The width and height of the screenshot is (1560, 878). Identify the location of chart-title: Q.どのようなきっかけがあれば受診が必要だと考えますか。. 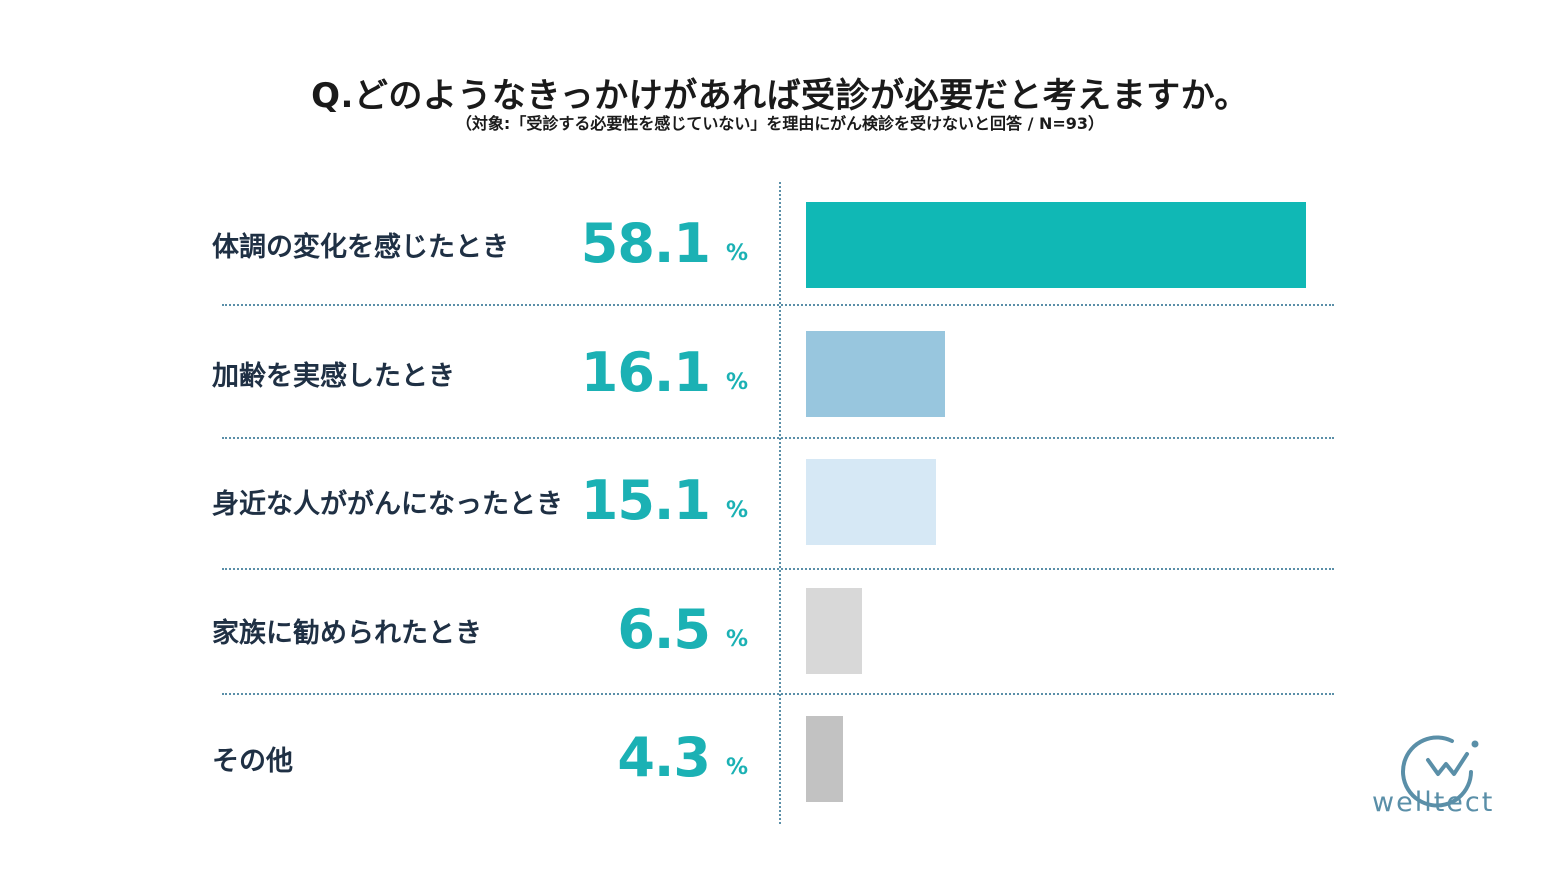
(780, 96).